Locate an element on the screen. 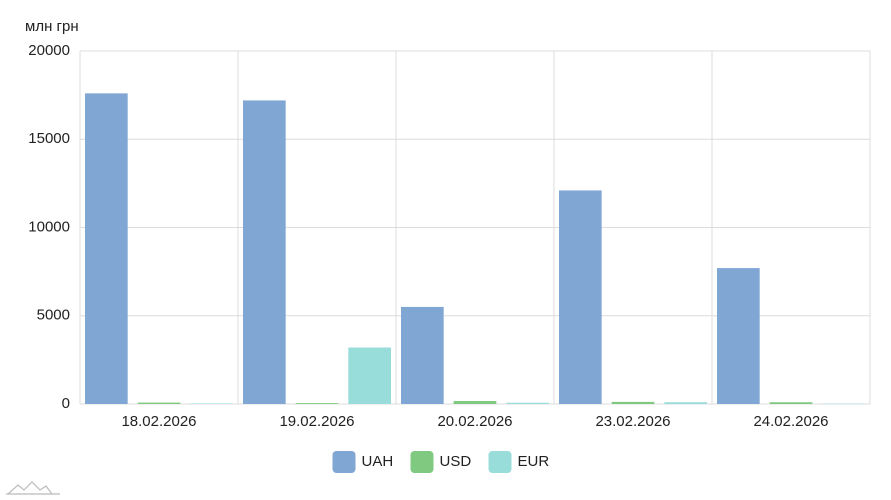  x-tick-label: 18.02.2026 is located at coordinates (158, 421).